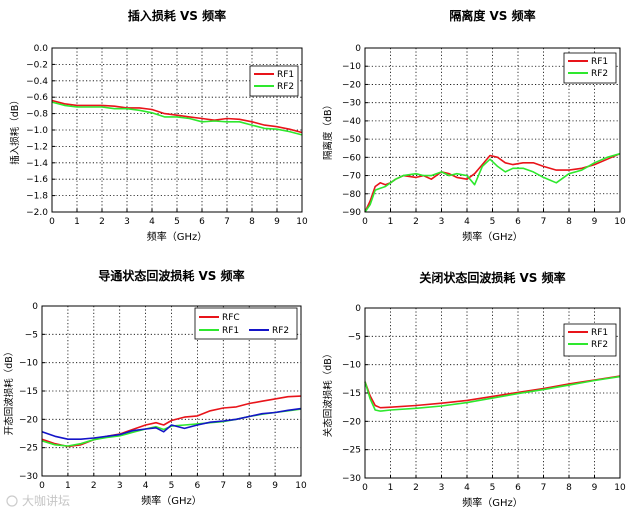  What do you see at coordinates (46, 500) in the screenshot?
I see `watermark-text: 大咖讲坛` at bounding box center [46, 500].